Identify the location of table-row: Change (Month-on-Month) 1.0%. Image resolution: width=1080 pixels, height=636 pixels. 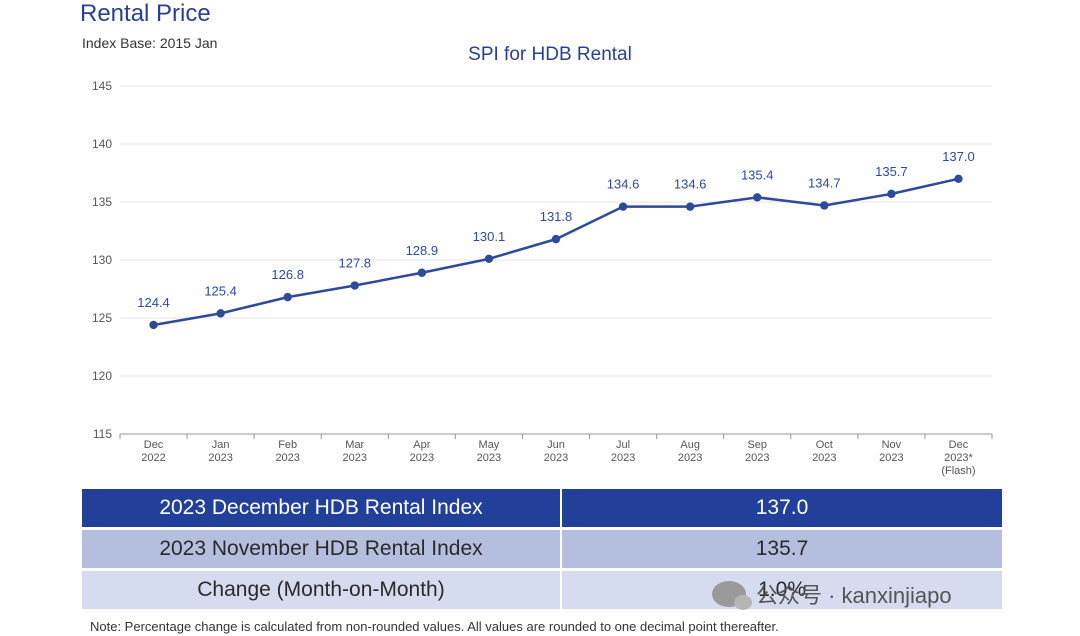
(542, 590).